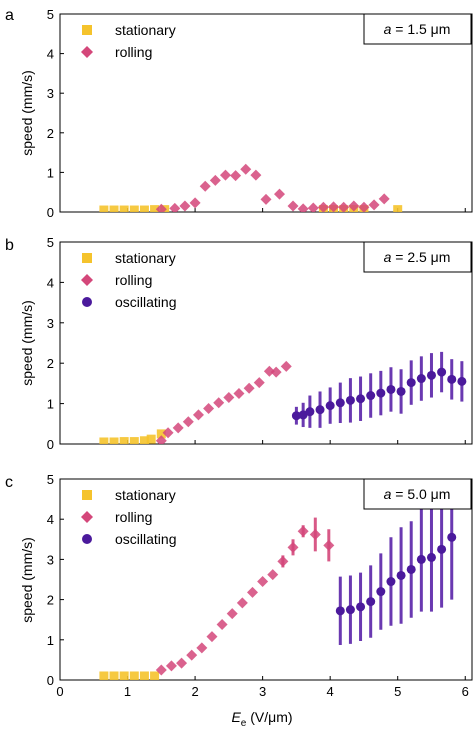 This screenshot has height=732, width=474. Describe the element at coordinates (55, 113) in the screenshot. I see `panel-a-yticks: 0 1 2 3 4 5` at that location.